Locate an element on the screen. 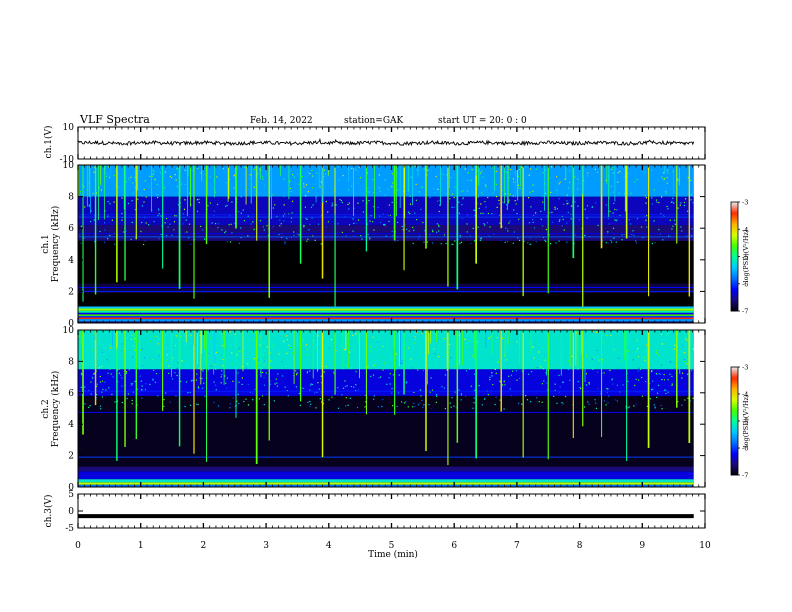  ch1-waveform-ytick-label: -10 is located at coordinates (67, 160).